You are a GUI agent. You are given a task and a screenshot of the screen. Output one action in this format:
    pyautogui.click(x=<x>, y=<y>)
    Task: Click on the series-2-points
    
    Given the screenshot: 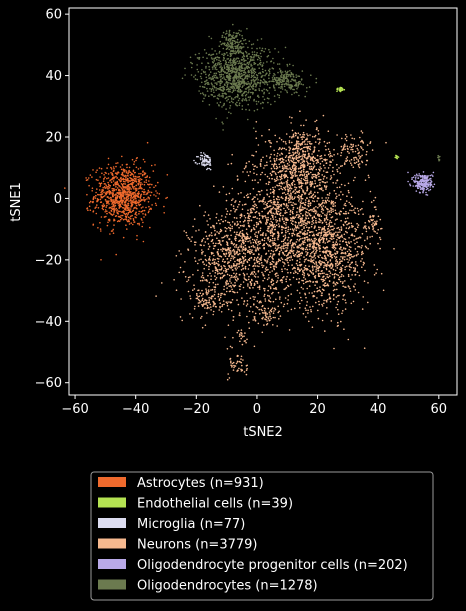 What is the action you would take?
    pyautogui.click(x=202, y=161)
    